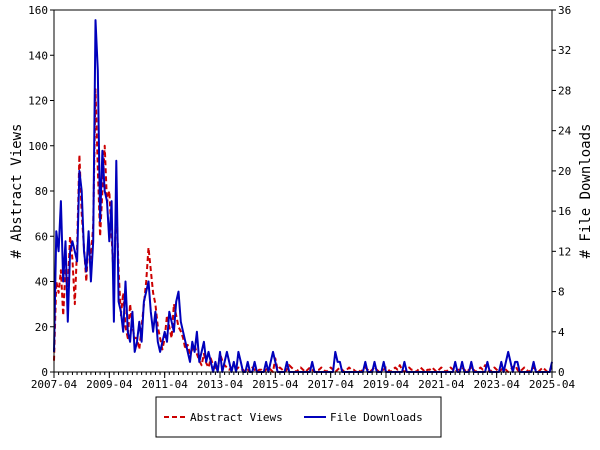 This screenshot has height=450, width=600. I want to click on y-left-tick-label: 60, so click(41, 236).